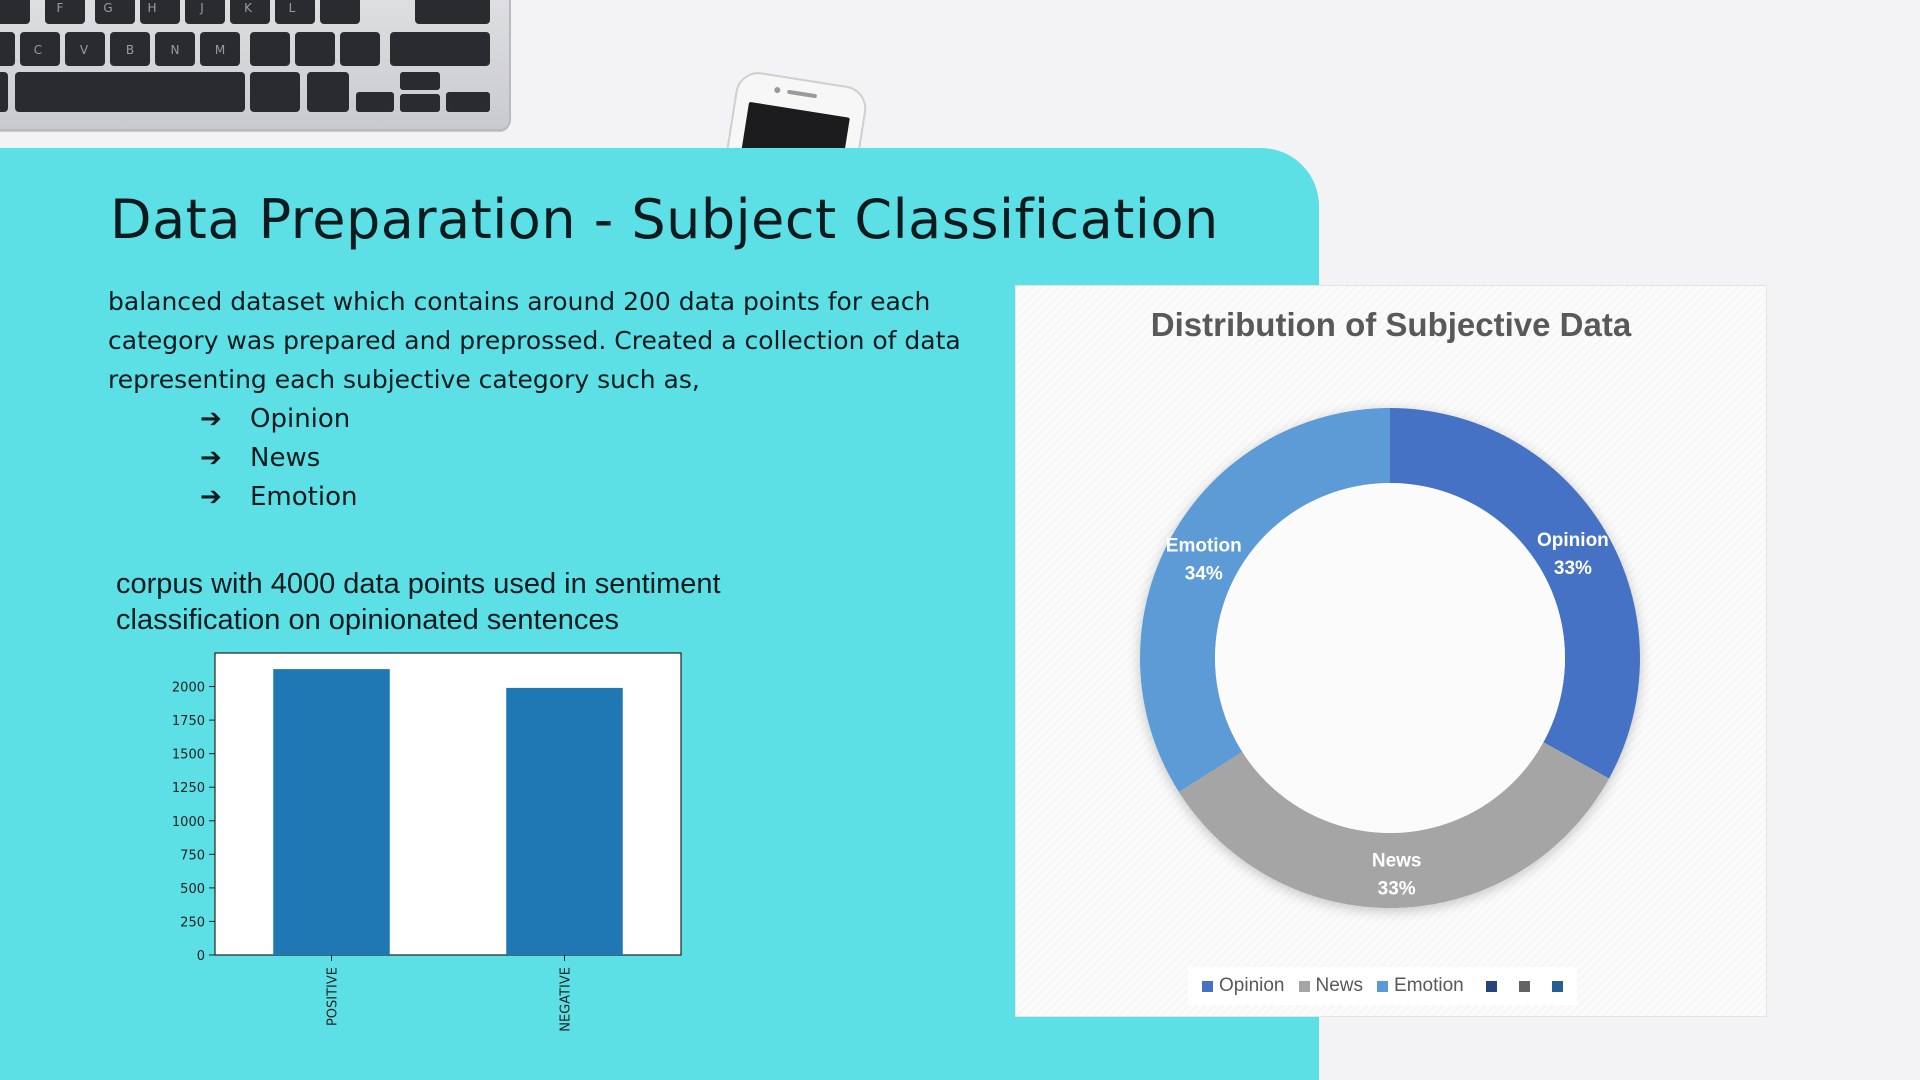  Describe the element at coordinates (151, 8) in the screenshot. I see `svg-text: H` at that location.